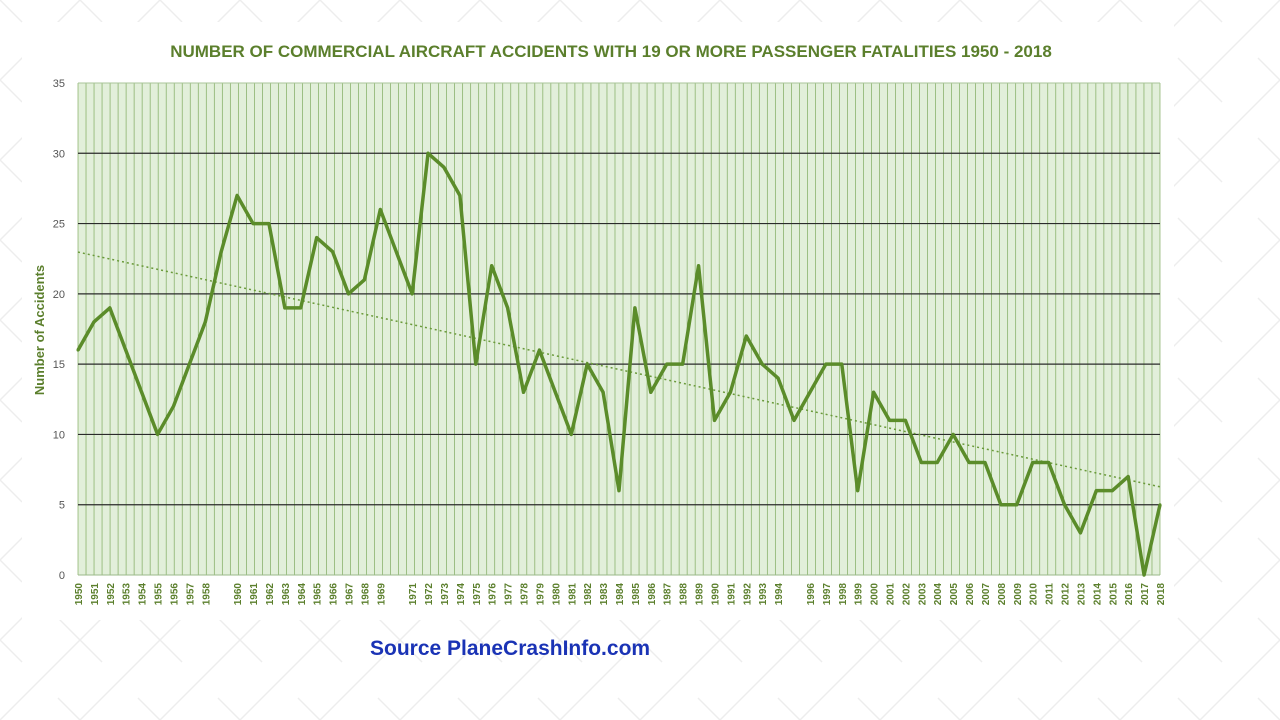  I want to click on x-tick-label: 1987, so click(668, 594).